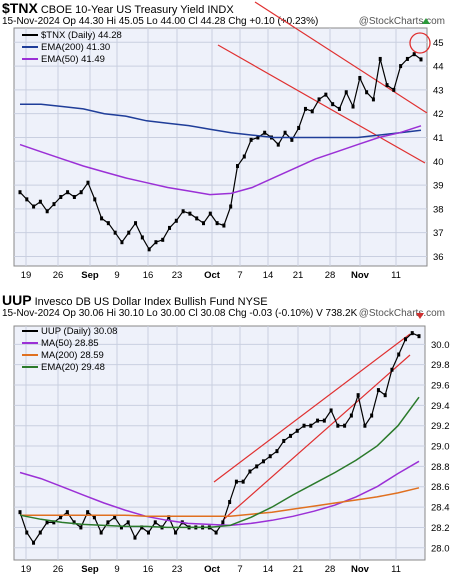  Describe the element at coordinates (330, 275) in the screenshot. I see `tnx-x-tick-label: 28` at that location.